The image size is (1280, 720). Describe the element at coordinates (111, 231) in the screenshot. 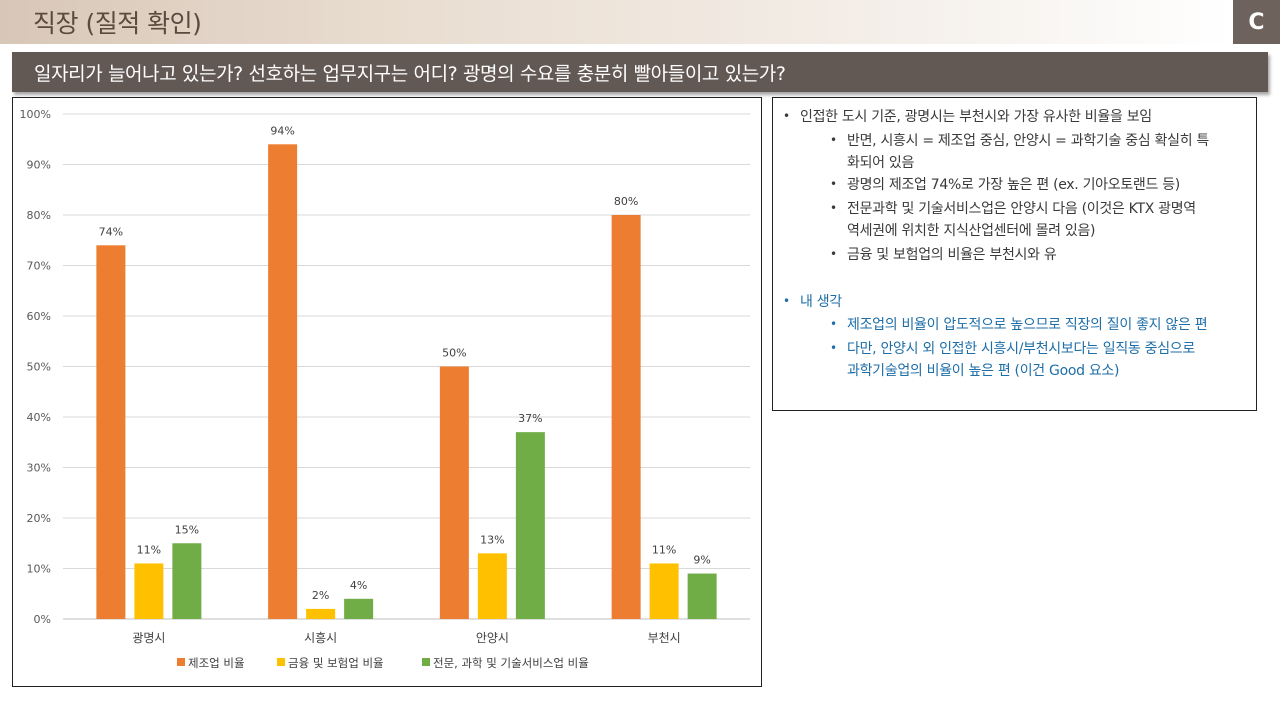

I see `data-label: 74%` at that location.